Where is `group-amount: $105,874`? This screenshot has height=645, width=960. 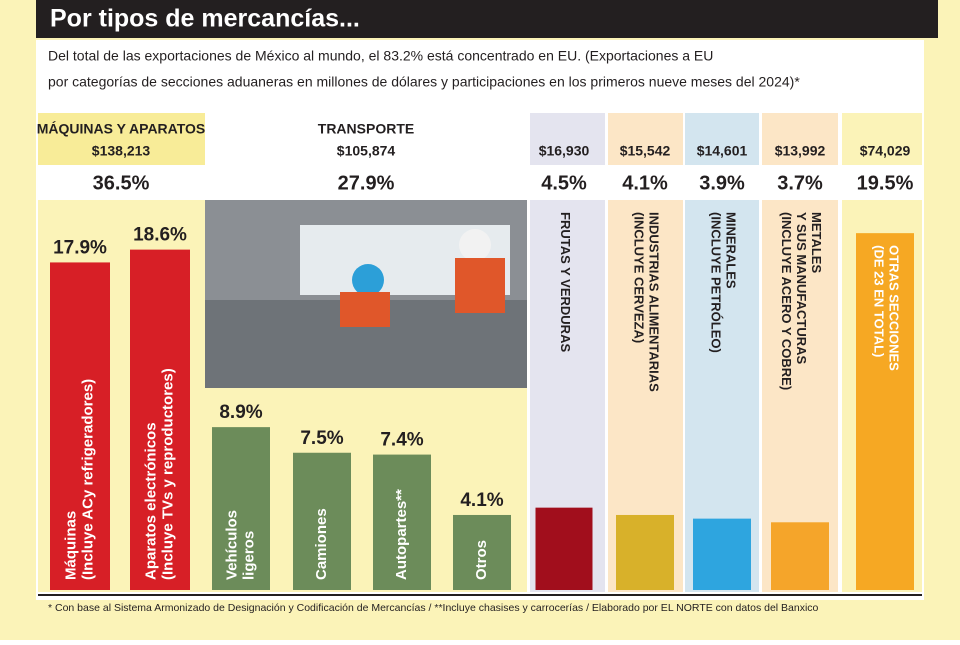
group-amount: $105,874 is located at coordinates (366, 151).